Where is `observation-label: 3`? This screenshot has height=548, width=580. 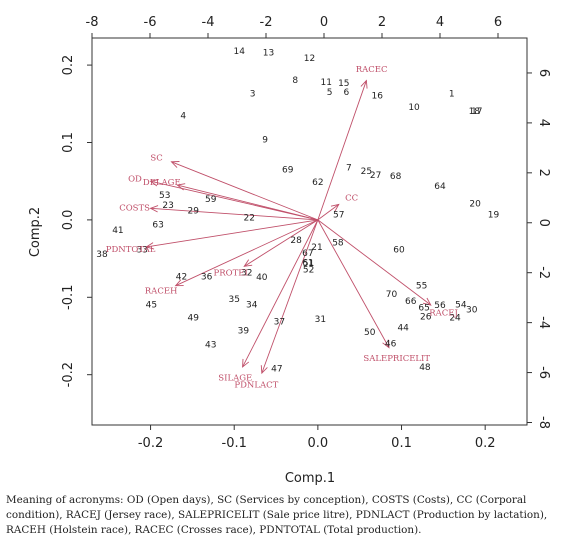 observation-label: 3 is located at coordinates (253, 95).